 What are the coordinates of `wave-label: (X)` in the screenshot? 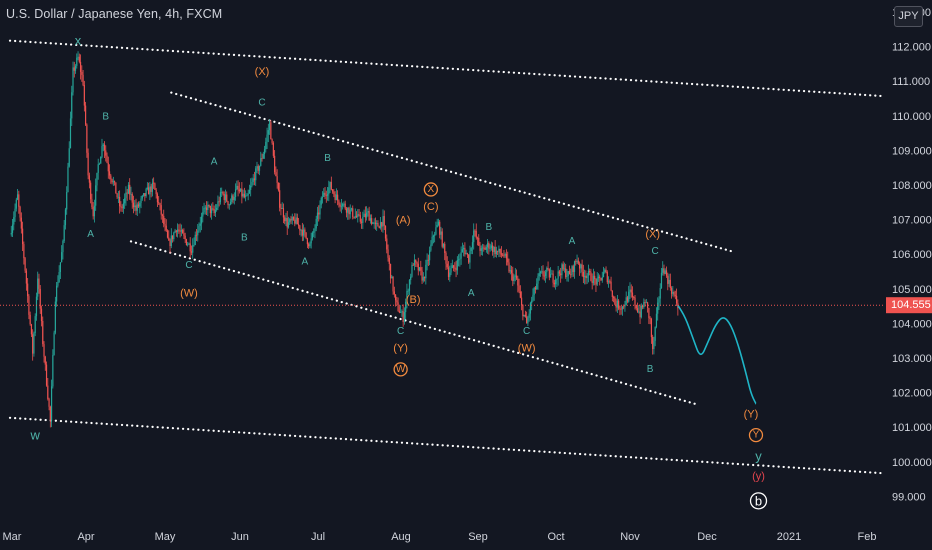 It's located at (262, 72).